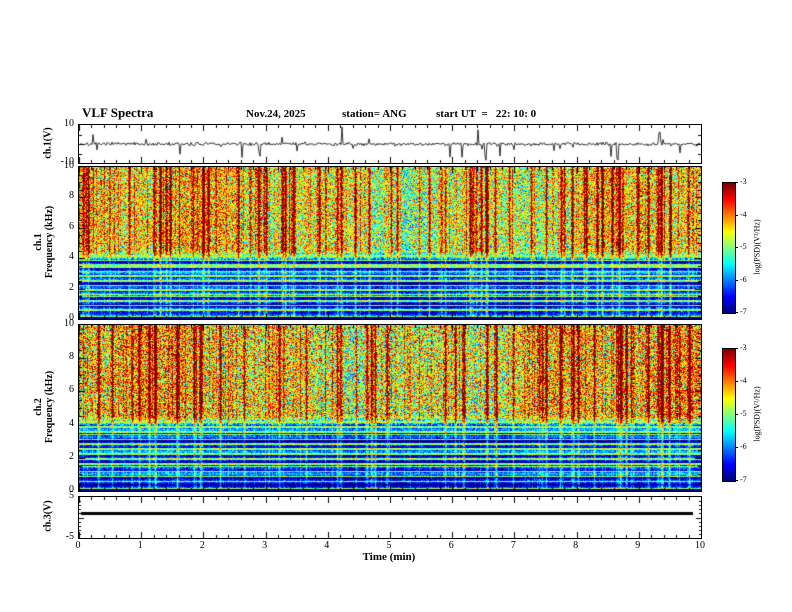 This screenshot has height=612, width=792. Describe the element at coordinates (78, 545) in the screenshot. I see `x-tick-label: 0` at that location.